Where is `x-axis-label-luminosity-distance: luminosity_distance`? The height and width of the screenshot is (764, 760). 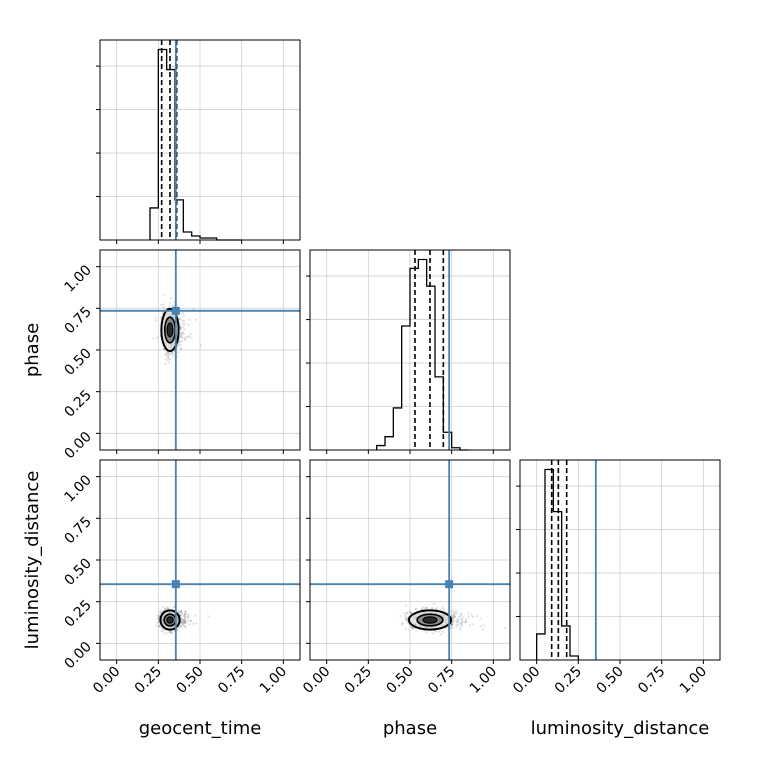 x-axis-label-luminosity-distance: luminosity_distance is located at coordinates (620, 728).